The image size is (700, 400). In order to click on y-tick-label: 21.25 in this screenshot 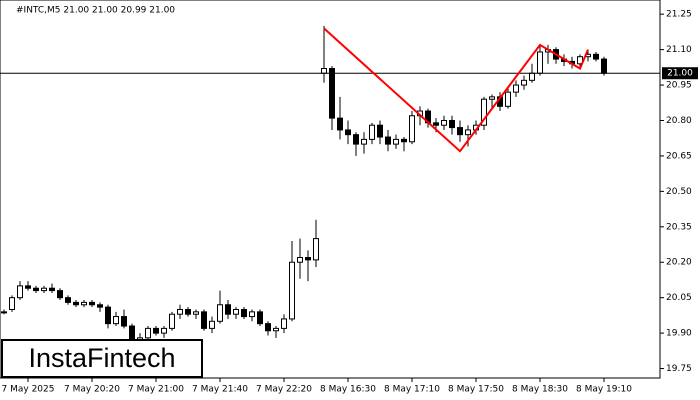, I will do `click(679, 15)`.